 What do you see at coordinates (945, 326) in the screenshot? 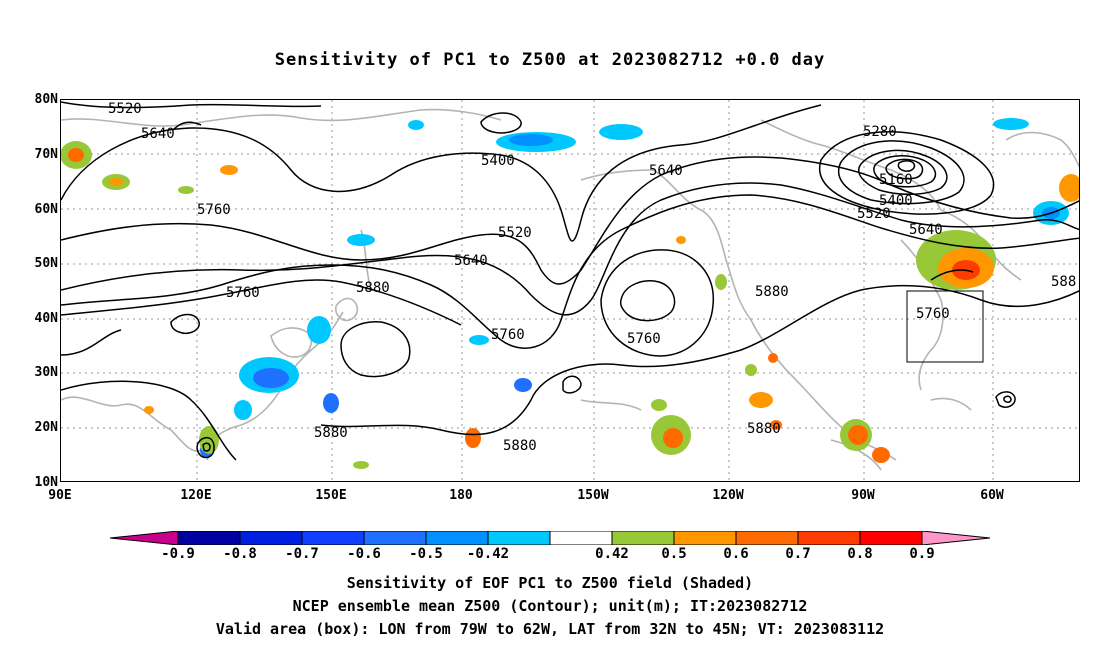
I see `valid-area-box` at bounding box center [945, 326].